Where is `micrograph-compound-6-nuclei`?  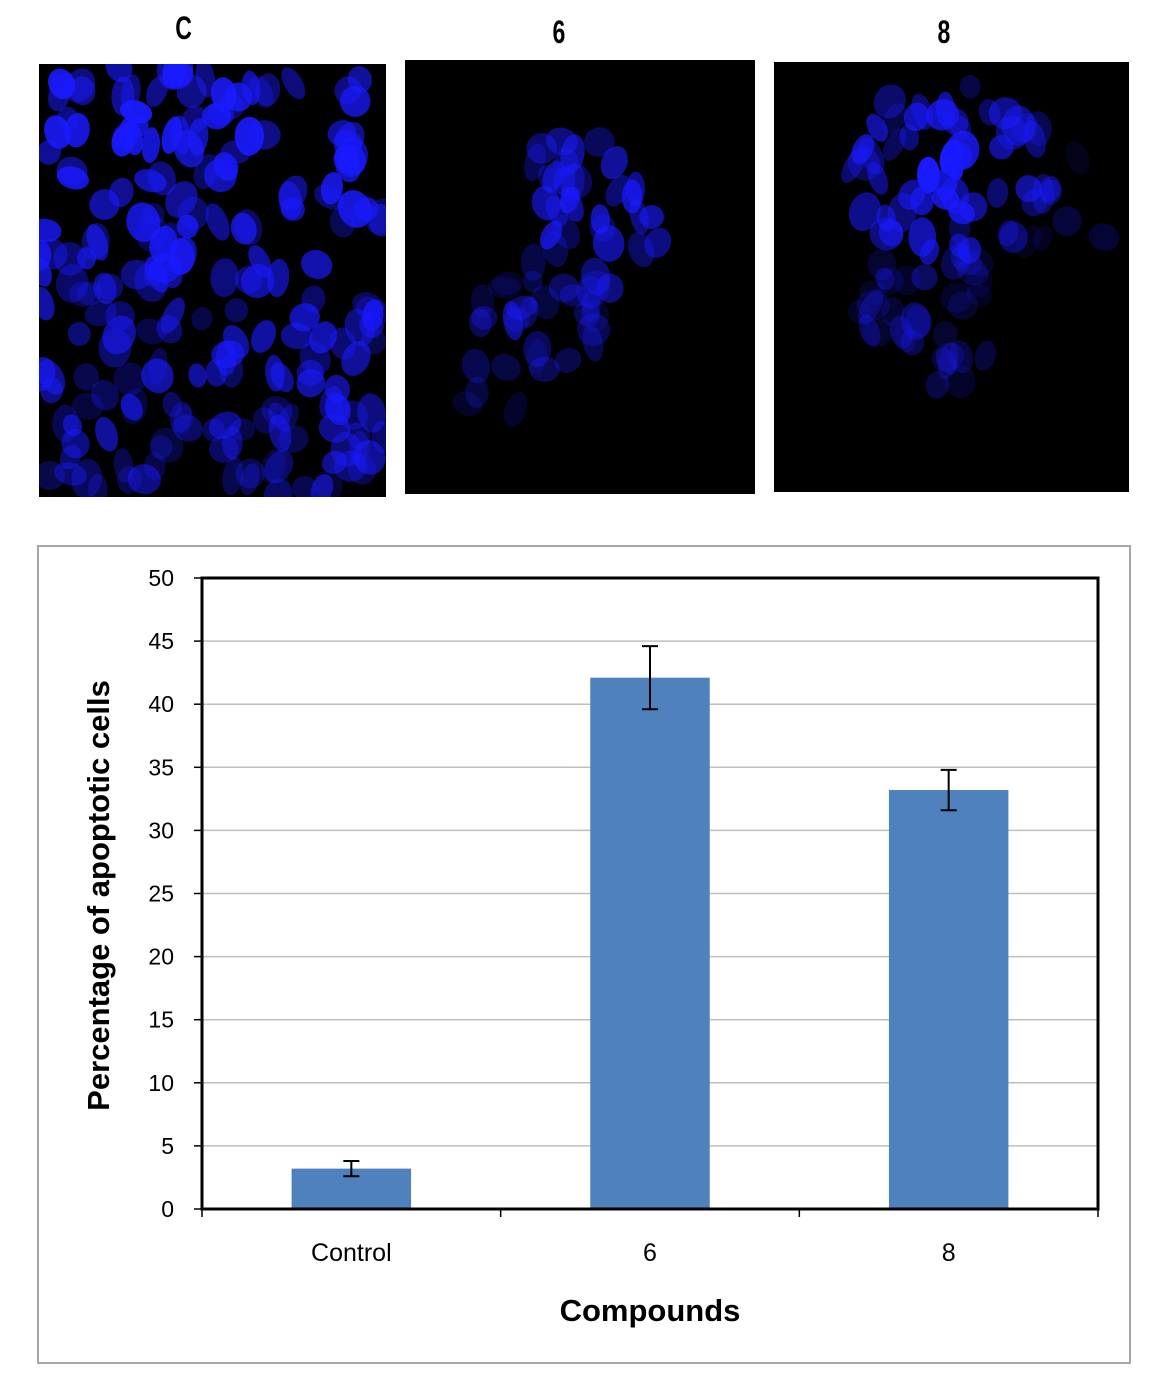 micrograph-compound-6-nuclei is located at coordinates (580, 277).